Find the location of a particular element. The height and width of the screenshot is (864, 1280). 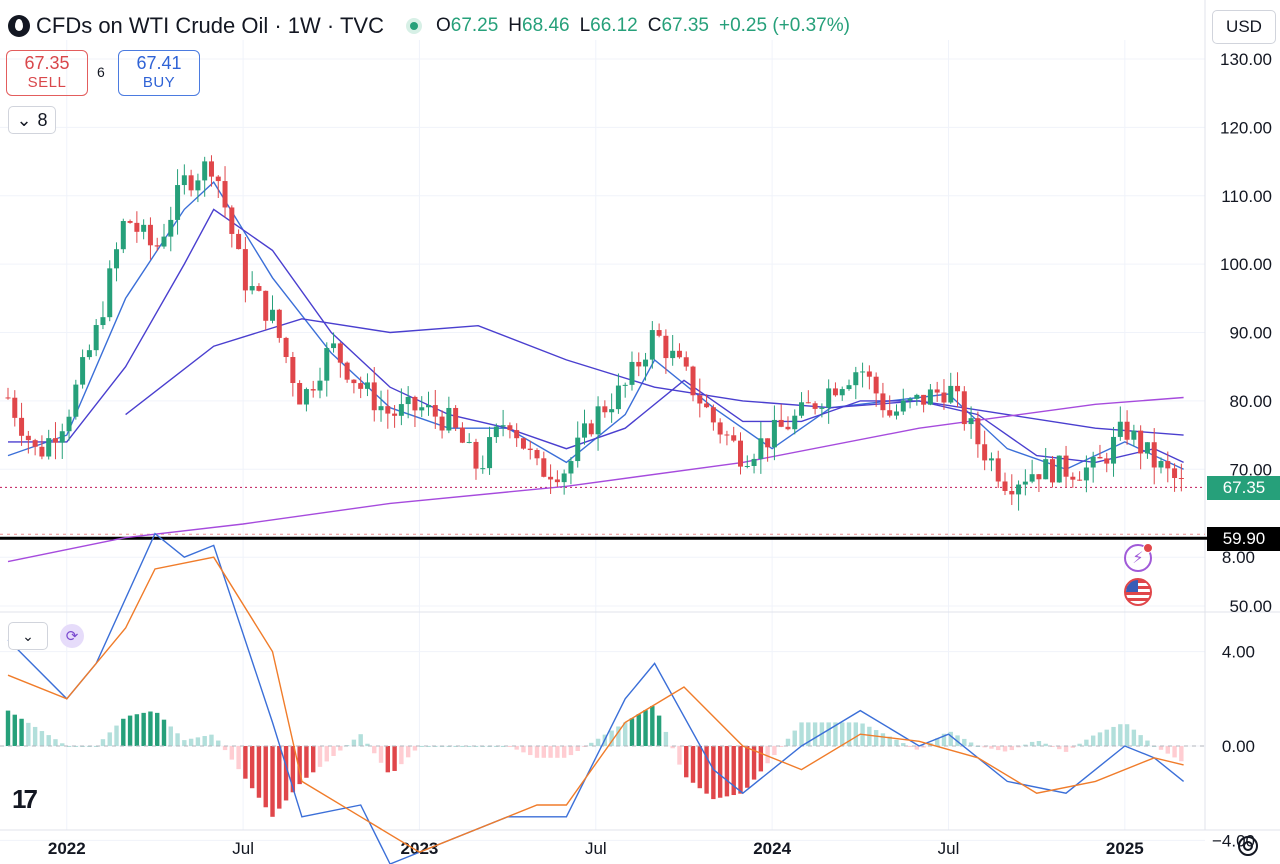

sync-icon: ⟳ is located at coordinates (72, 636).